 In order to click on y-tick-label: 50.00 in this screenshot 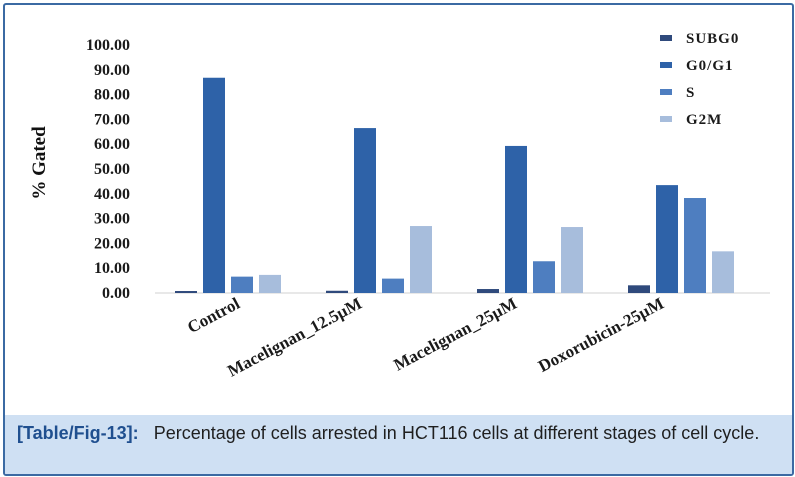, I will do `click(112, 169)`.